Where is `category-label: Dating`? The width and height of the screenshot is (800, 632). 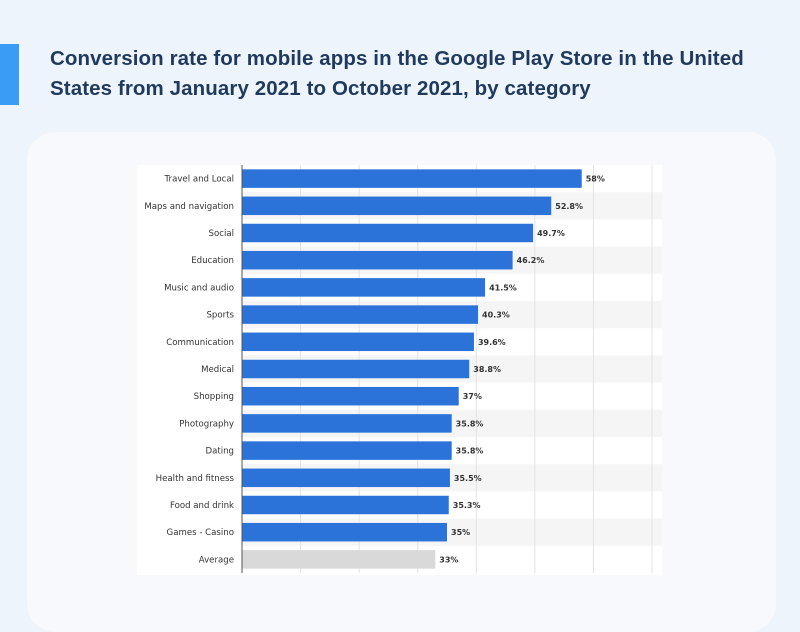
category-label: Dating is located at coordinates (219, 452).